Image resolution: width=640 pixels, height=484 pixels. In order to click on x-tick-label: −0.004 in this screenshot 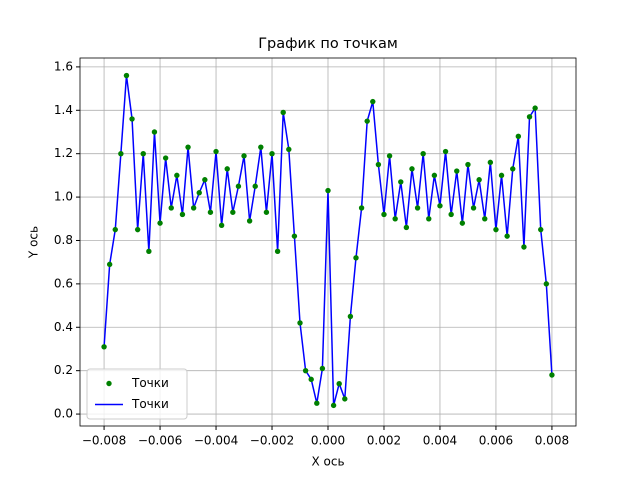, I will do `click(216, 441)`.